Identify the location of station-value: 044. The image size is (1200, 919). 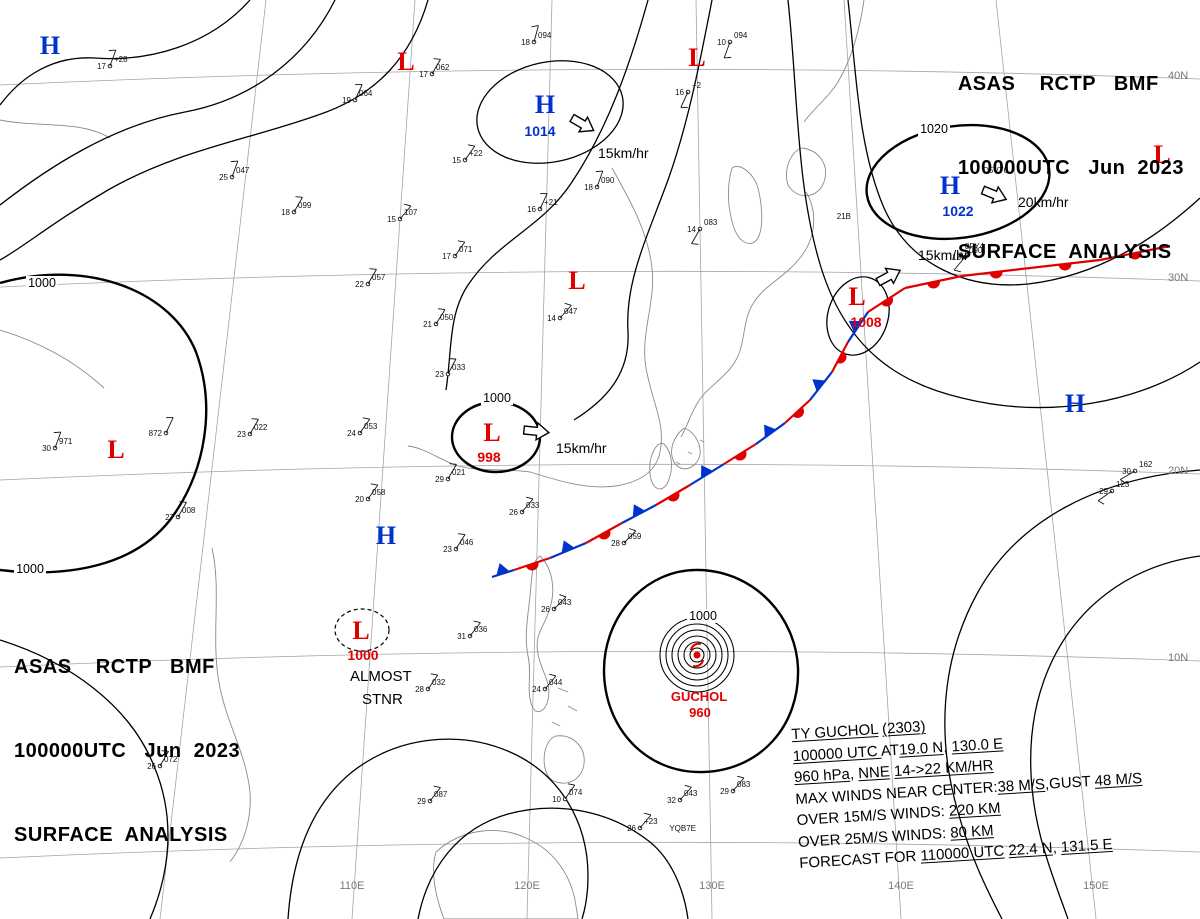
(556, 682).